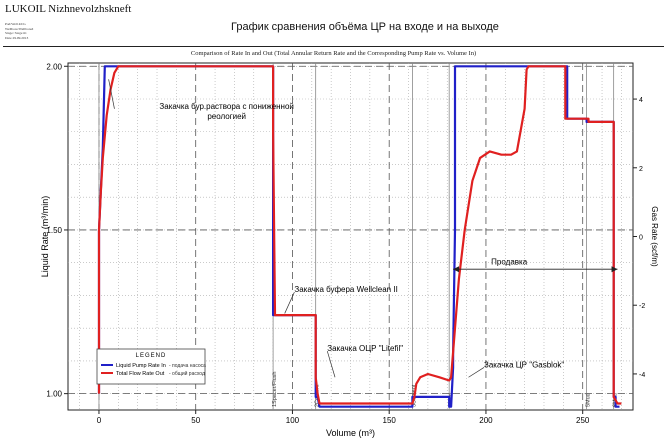  What do you see at coordinates (15, 24) in the screenshot?
I see `well-info-line: Pad/Well #2/G` at bounding box center [15, 24].